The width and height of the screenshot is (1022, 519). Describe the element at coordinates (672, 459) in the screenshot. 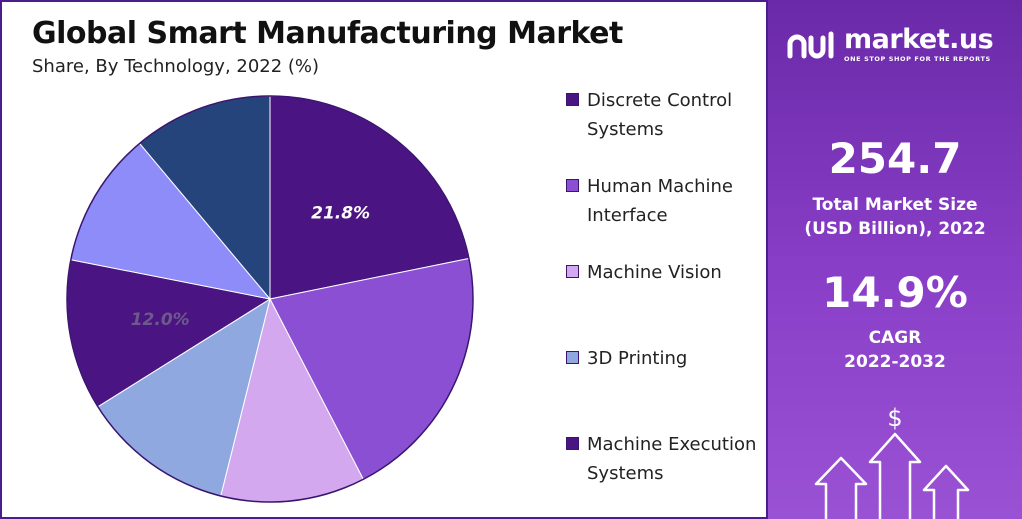

I see `legend-label: Machine Execution Systems` at that location.